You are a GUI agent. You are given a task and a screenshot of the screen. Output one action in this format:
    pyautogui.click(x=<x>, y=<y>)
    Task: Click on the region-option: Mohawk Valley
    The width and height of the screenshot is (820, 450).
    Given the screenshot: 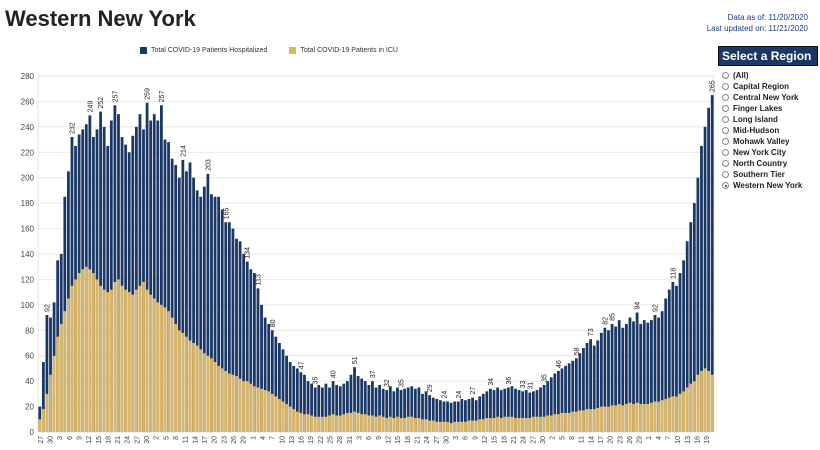 What is the action you would take?
    pyautogui.click(x=768, y=141)
    